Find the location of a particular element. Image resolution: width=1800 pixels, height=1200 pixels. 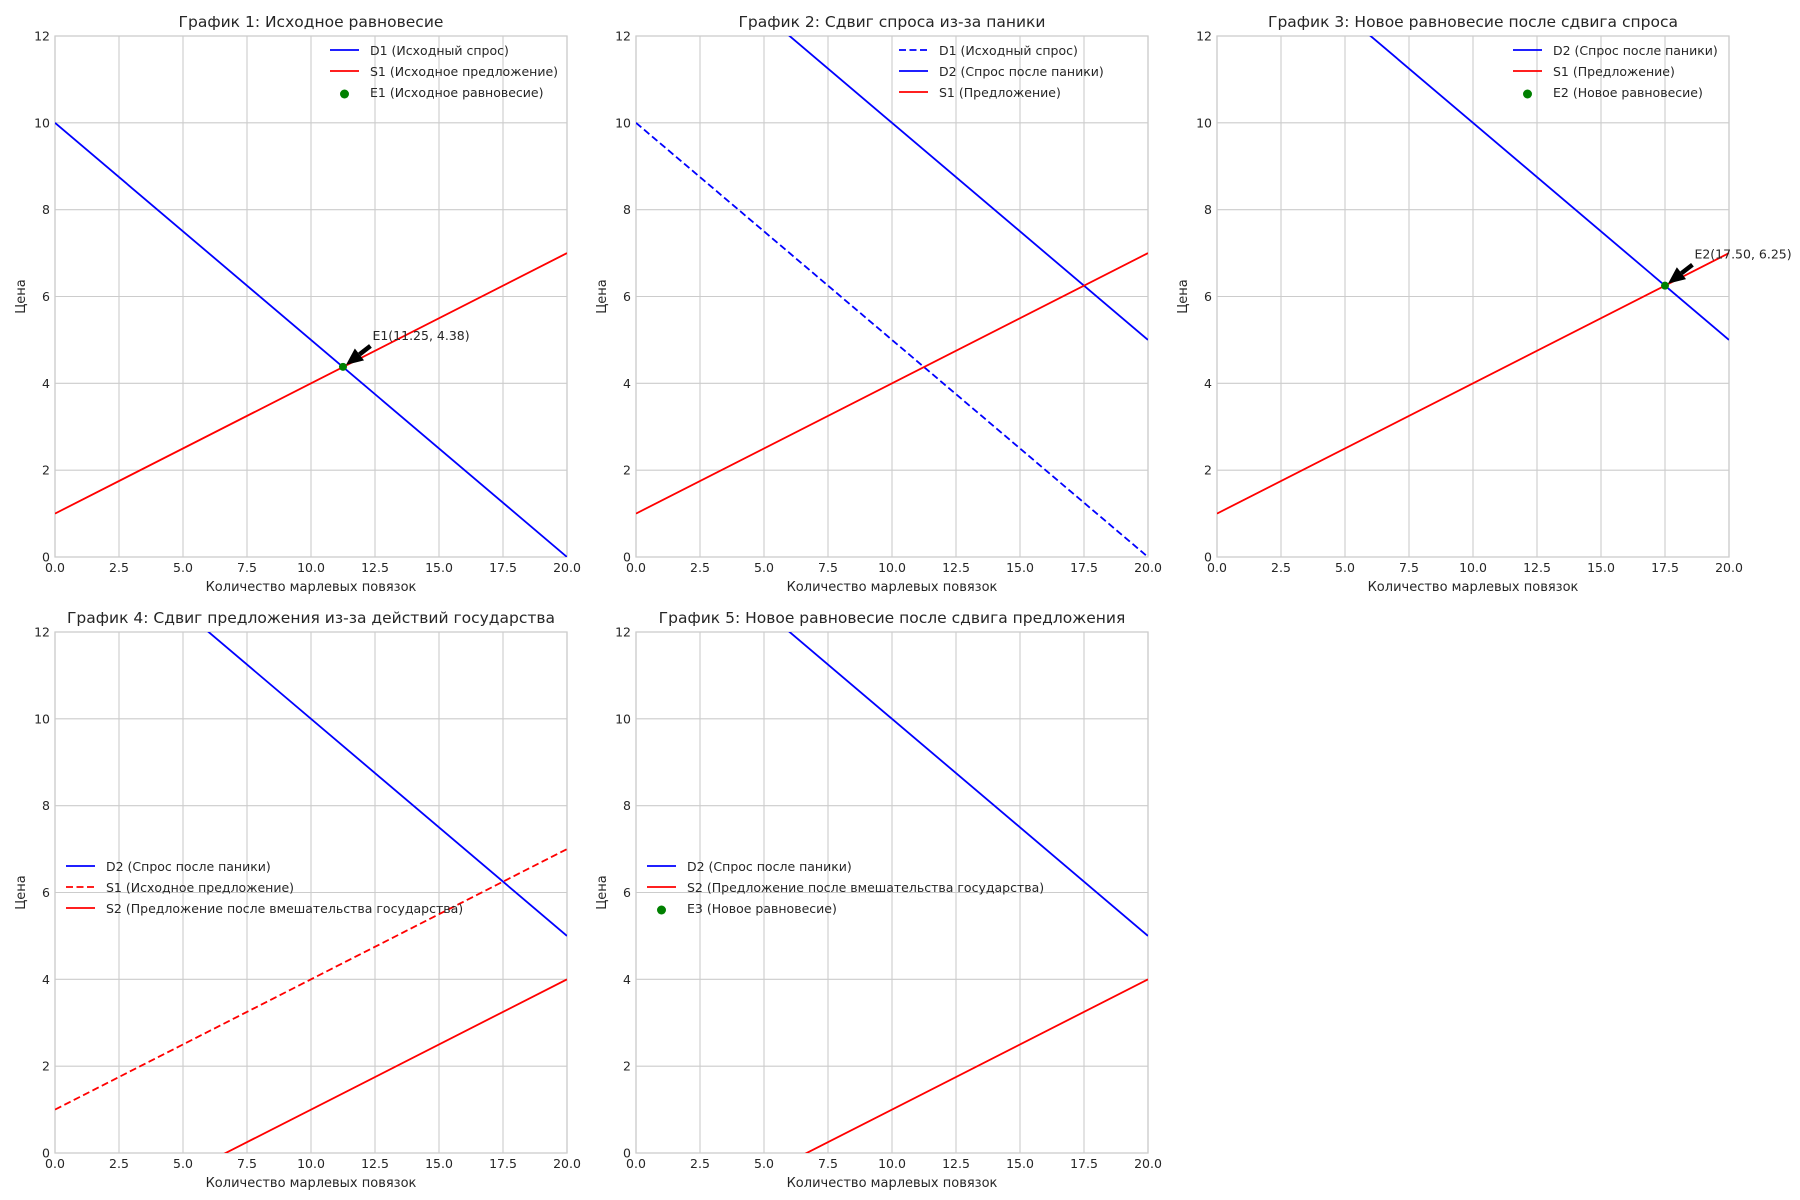

equilibrium-point is located at coordinates (1665, 285).